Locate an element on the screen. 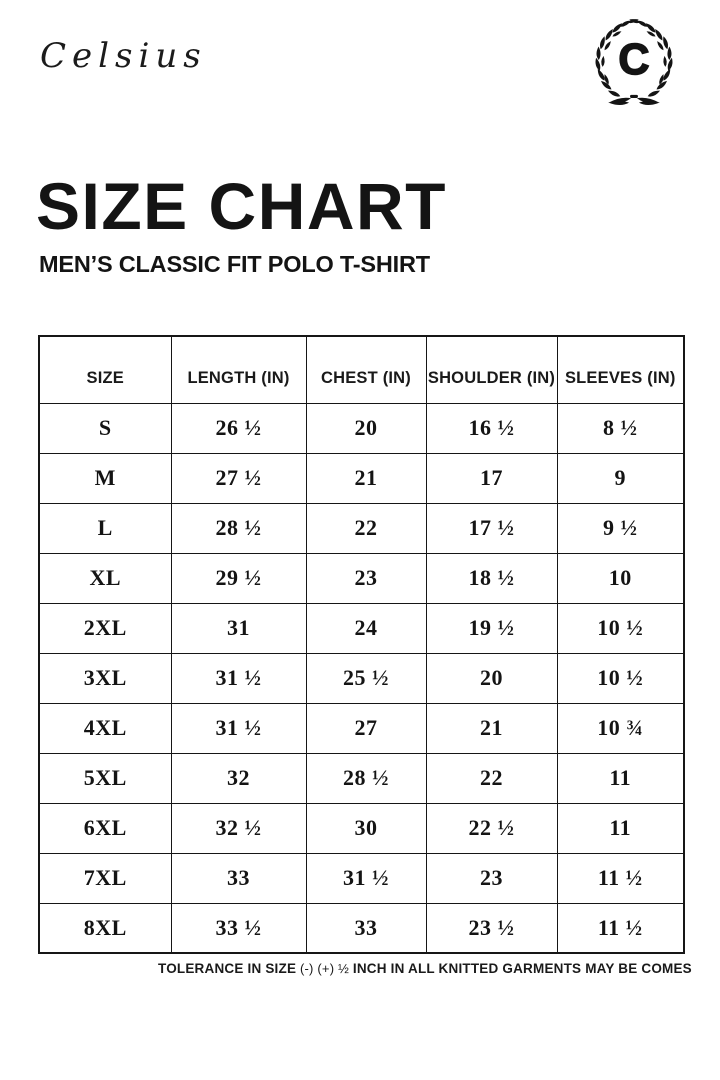 The image size is (720, 1080). size-cell: 4XL is located at coordinates (105, 728).